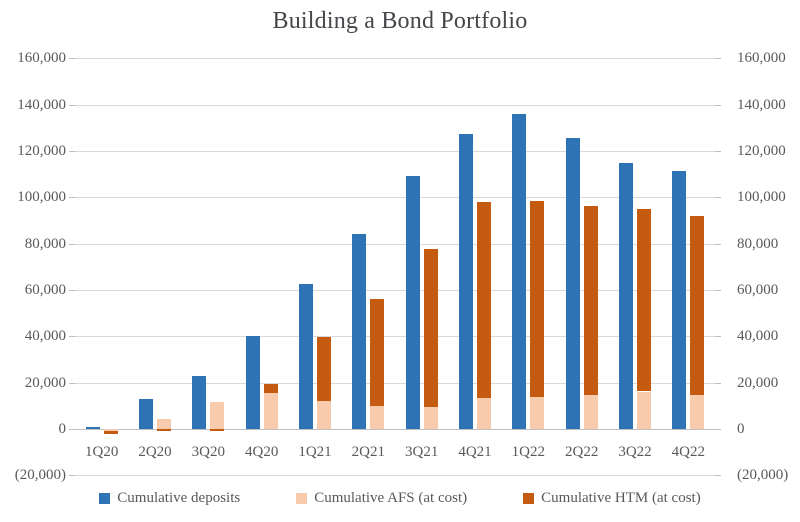 This screenshot has width=800, height=522. What do you see at coordinates (572, 283) in the screenshot?
I see `bar-cumulative-deposits-2q22` at bounding box center [572, 283].